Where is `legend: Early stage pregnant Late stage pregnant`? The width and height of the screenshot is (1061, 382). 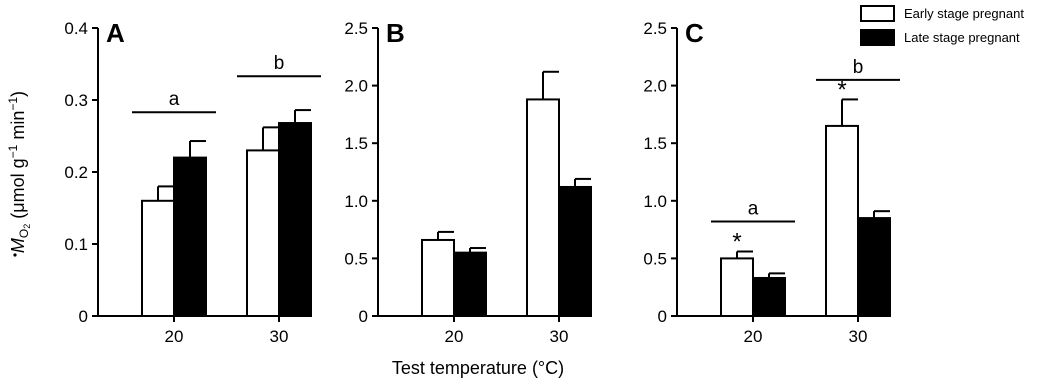
legend: Early stage pregnant Late stage pregnant is located at coordinates (942, 25).